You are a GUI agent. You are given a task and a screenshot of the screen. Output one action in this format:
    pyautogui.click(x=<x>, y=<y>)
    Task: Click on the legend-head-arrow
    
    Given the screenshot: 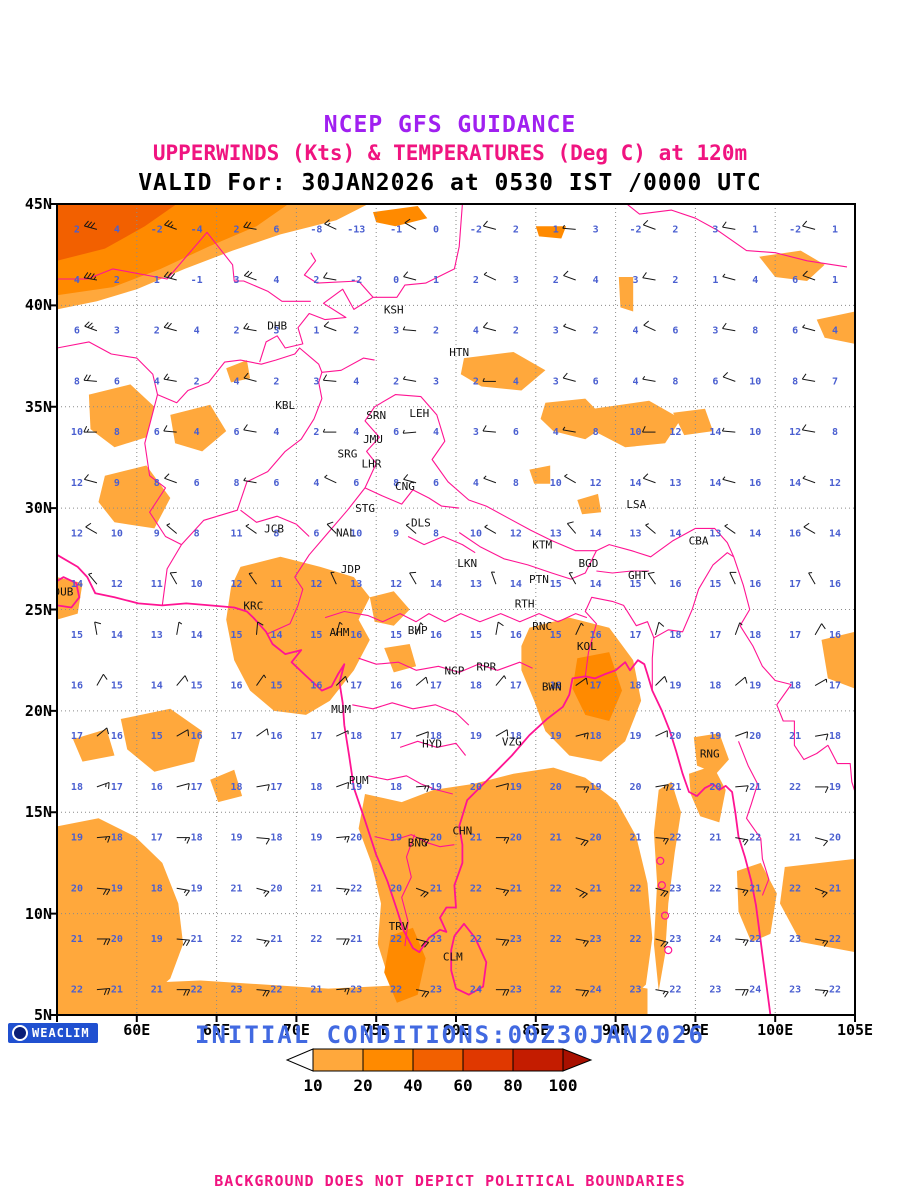 What is the action you would take?
    pyautogui.click(x=577, y=1060)
    